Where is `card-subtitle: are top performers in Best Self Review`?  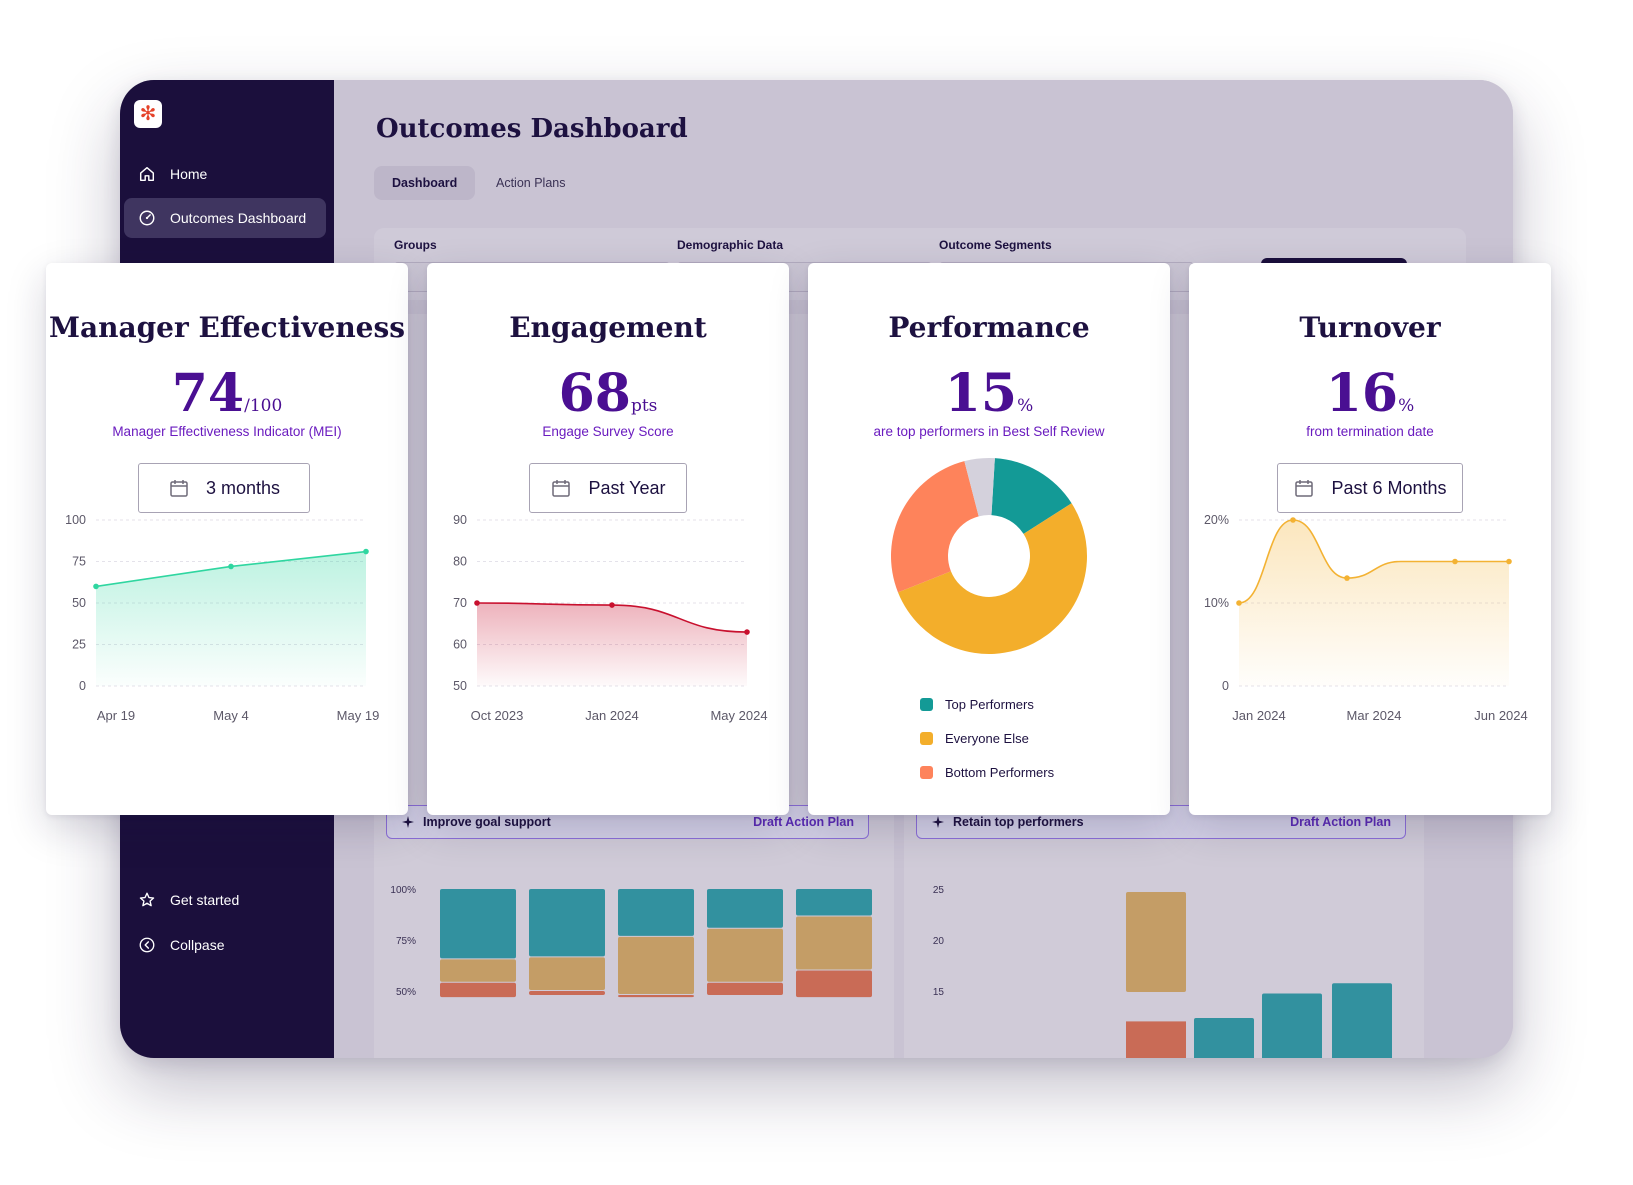
card-subtitle: are top performers in Best Self Review is located at coordinates (989, 431).